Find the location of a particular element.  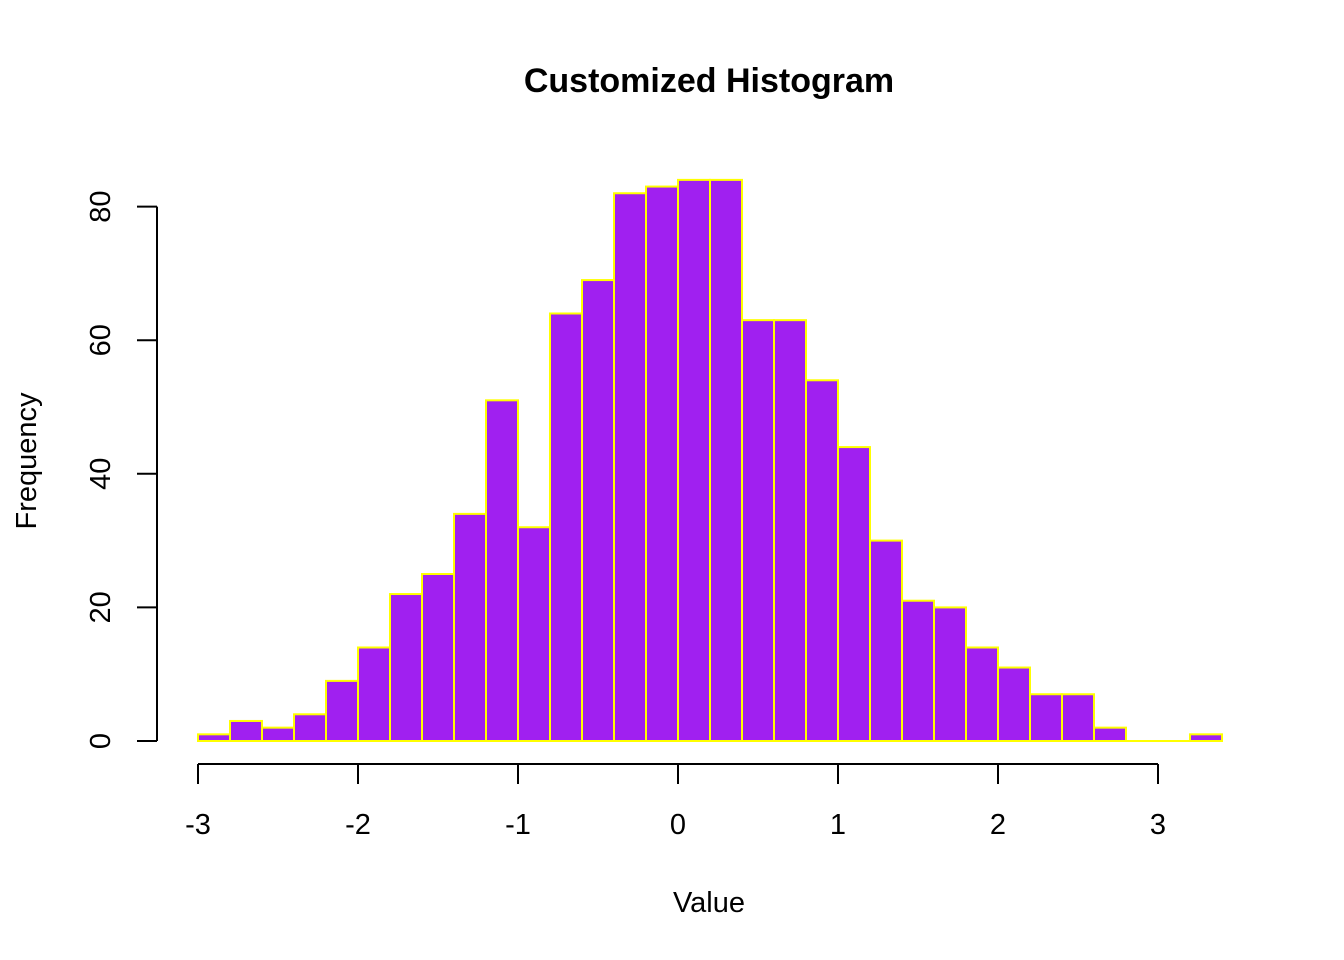

y-axis-title: Frequency is located at coordinates (27, 461).